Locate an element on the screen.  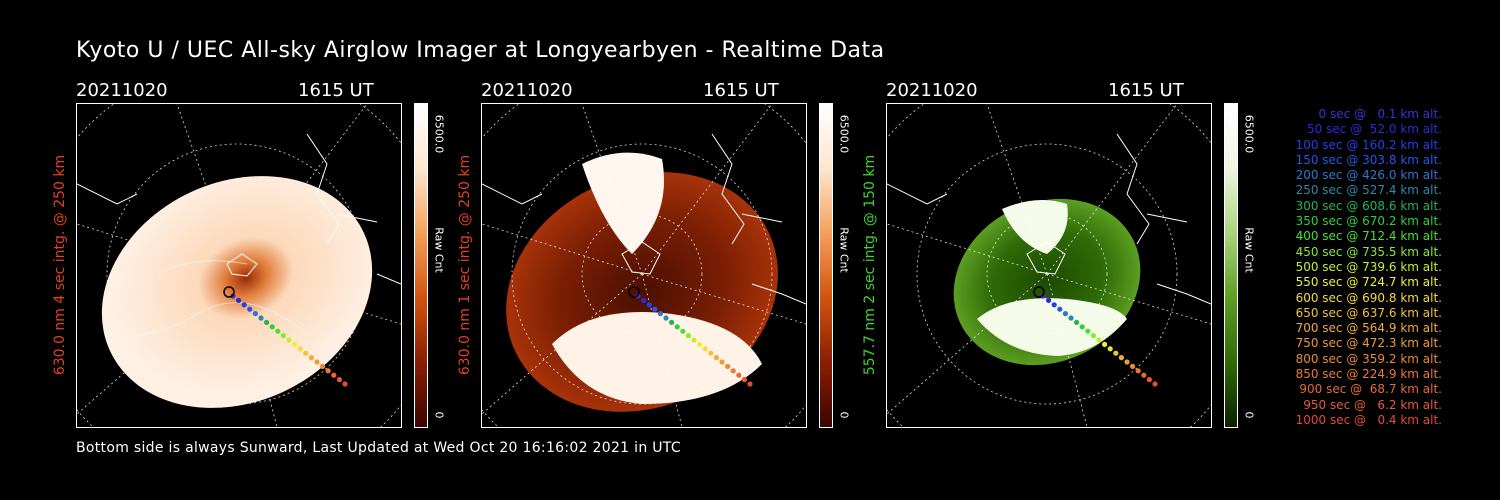
legend-row: 300 sec @ 608.6 km alt. is located at coordinates (1368, 205).